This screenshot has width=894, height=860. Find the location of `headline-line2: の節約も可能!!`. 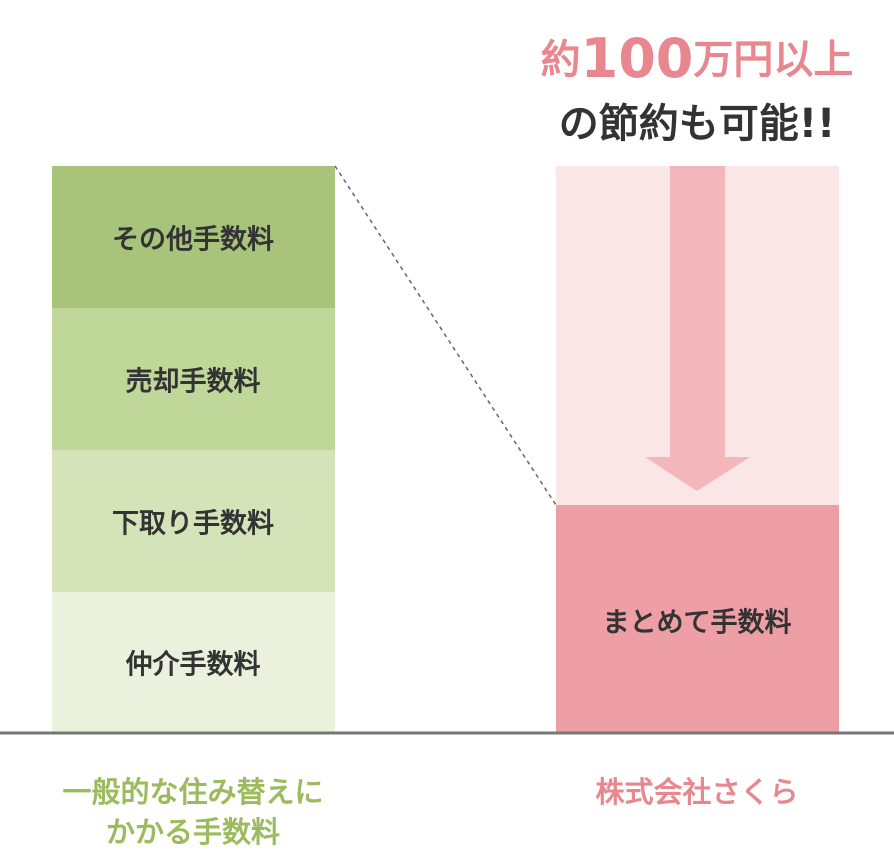

headline-line2: の節約も可能!! is located at coordinates (697, 124).